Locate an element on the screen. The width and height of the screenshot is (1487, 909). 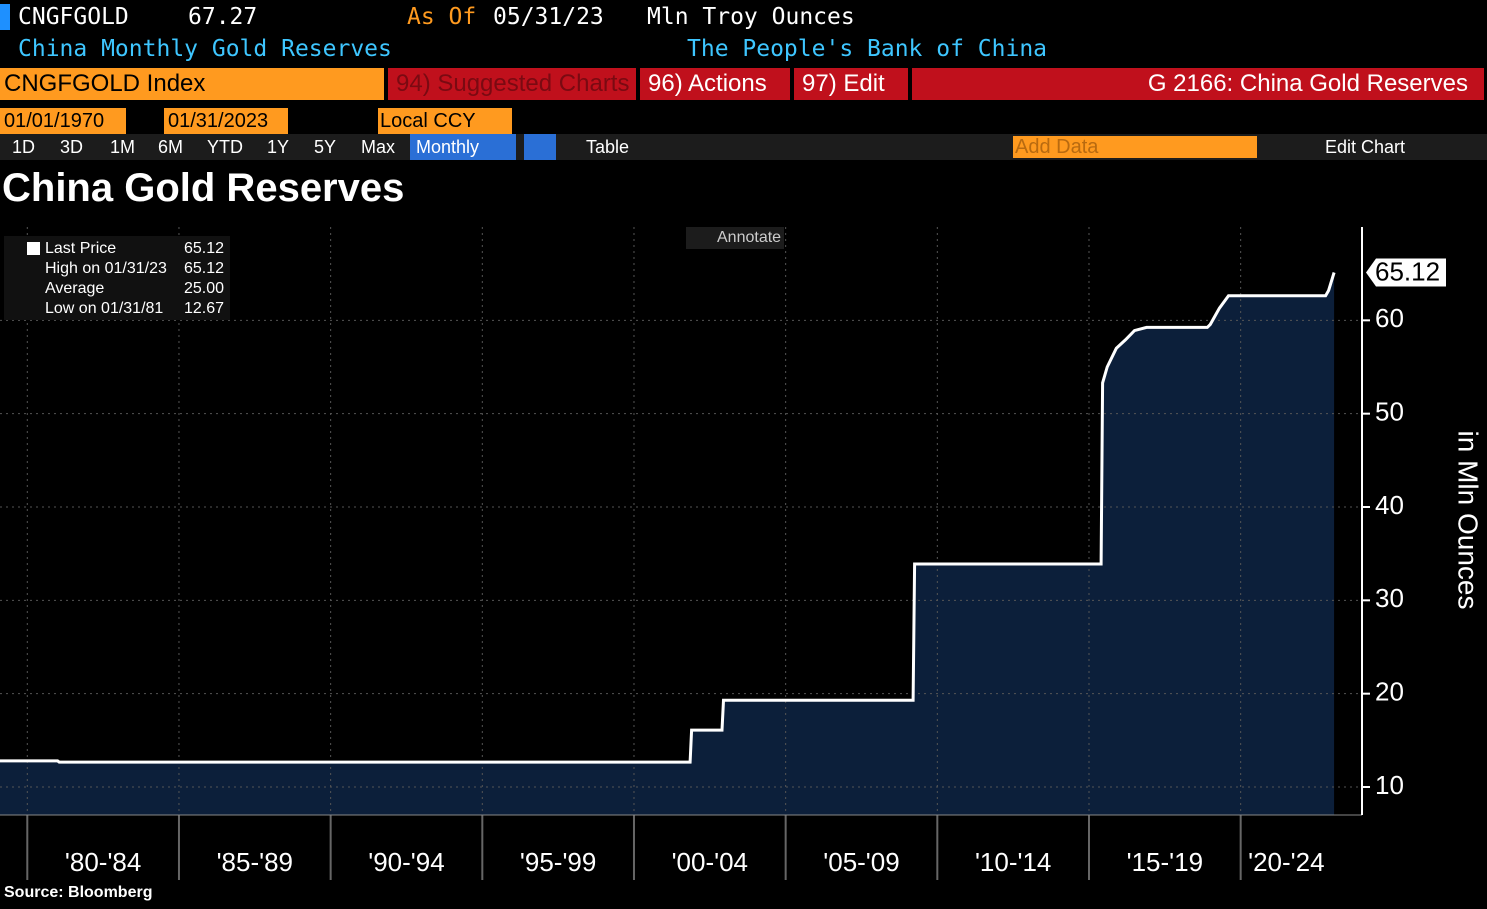
edit-menu: 97) Edit is located at coordinates (851, 84).